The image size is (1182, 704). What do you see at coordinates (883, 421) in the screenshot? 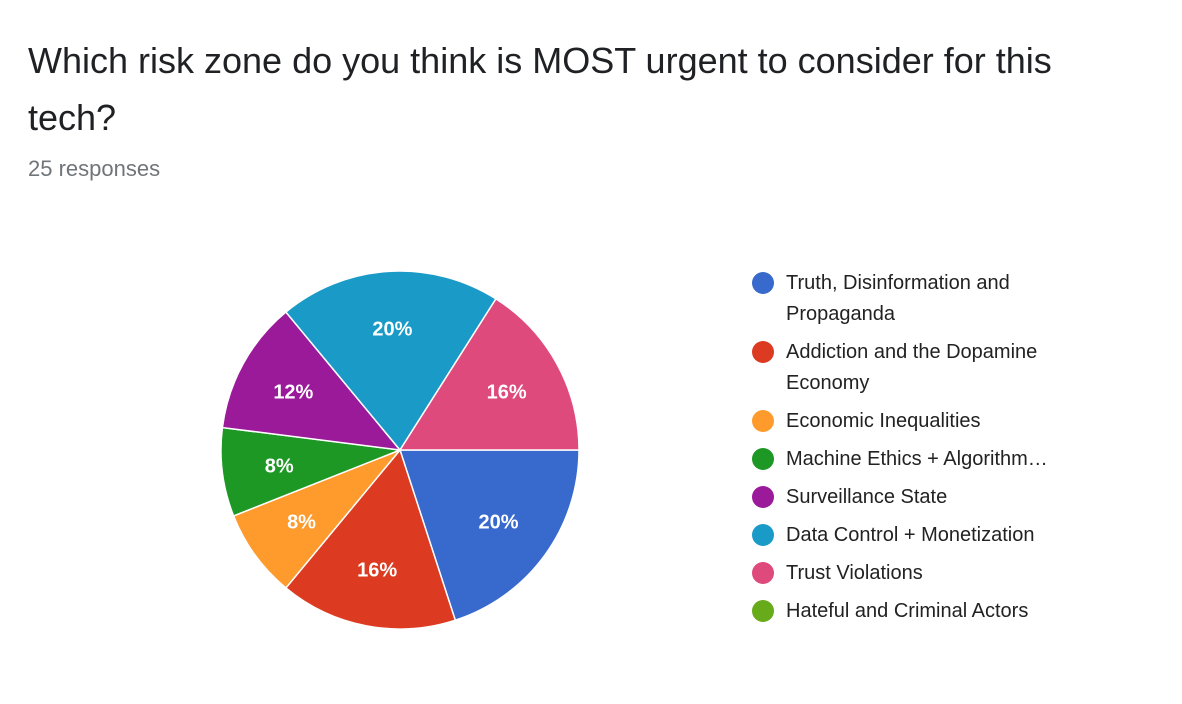
I see `legend-label: Economic Inequalities` at bounding box center [883, 421].